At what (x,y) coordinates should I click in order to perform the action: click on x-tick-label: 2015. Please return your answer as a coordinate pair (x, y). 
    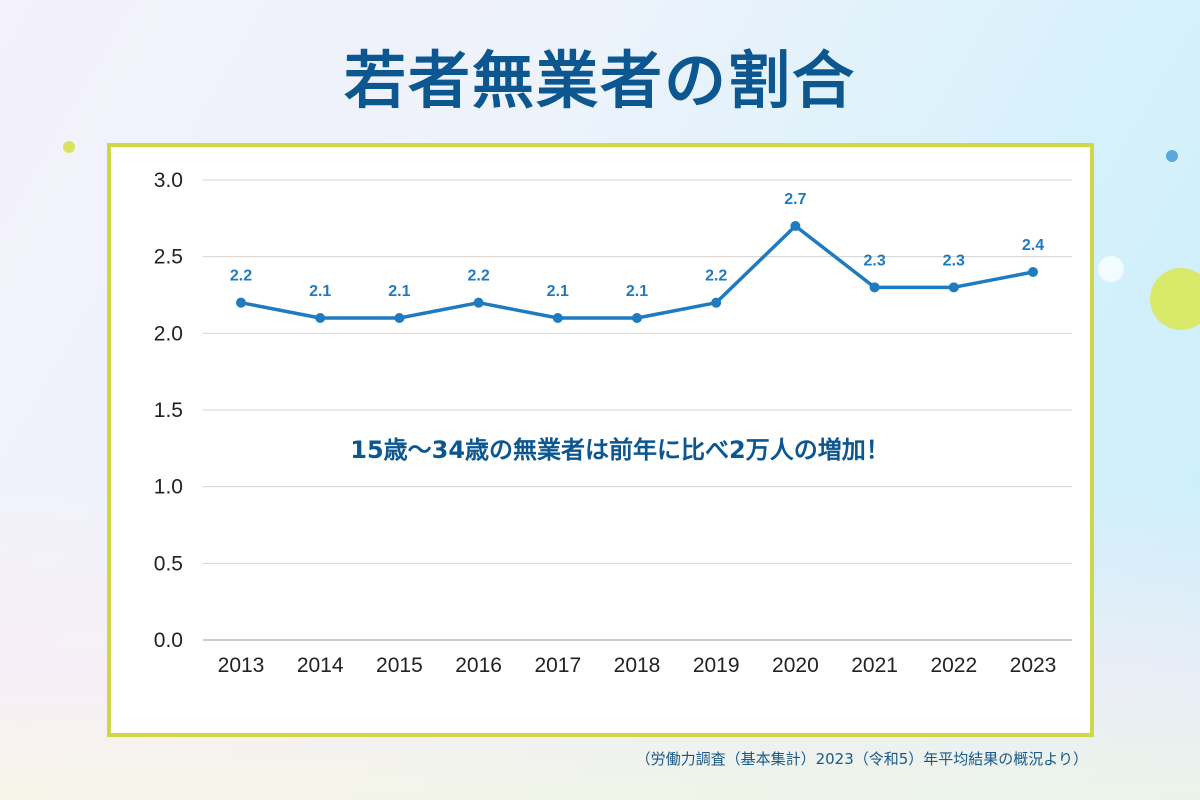
    Looking at the image, I should click on (399, 665).